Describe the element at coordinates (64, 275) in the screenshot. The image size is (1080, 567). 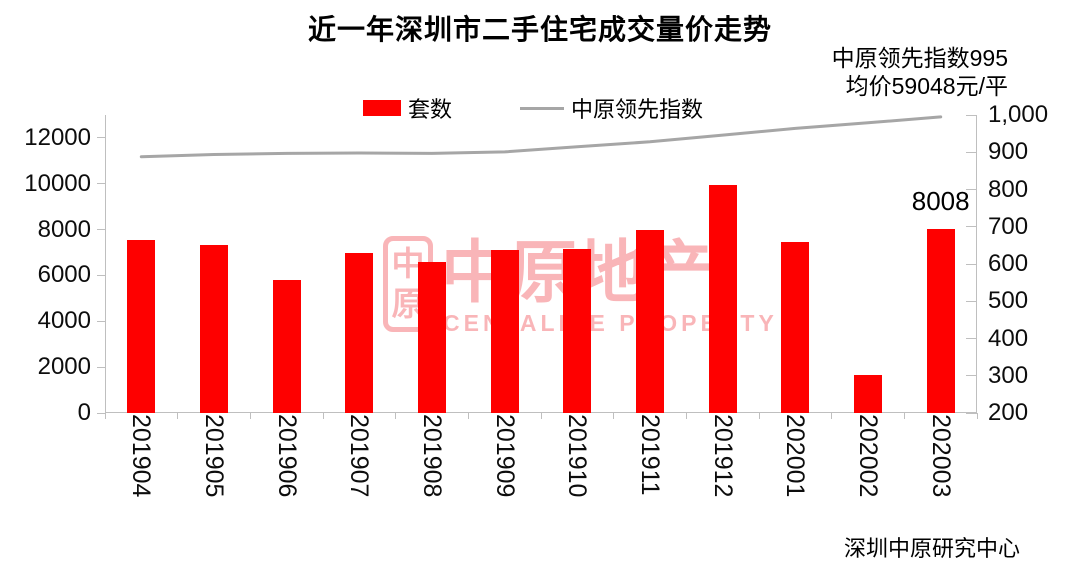
I see `y-axis-left-tick-label: 6000` at that location.